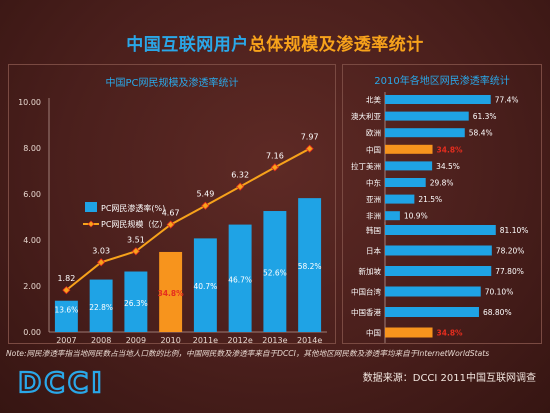 The height and width of the screenshot is (413, 550). I want to click on x-tick-label: 2008, so click(101, 339).